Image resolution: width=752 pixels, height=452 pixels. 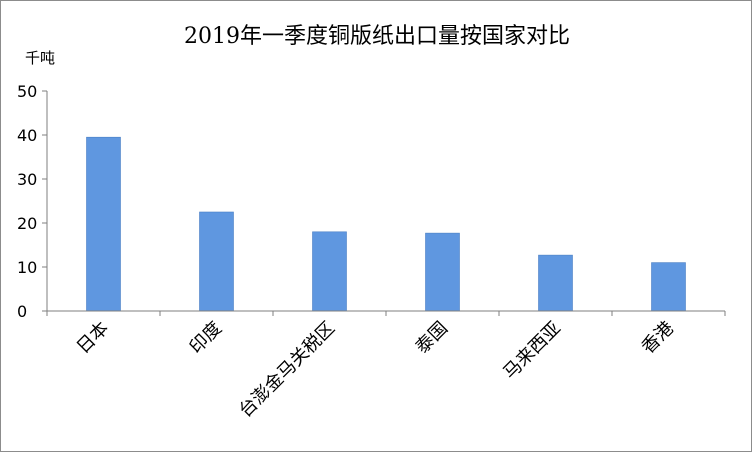 I want to click on x-tick-label: 马来西亚, so click(x=532, y=351).